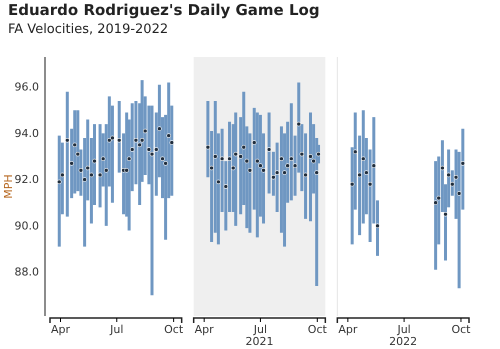 The width and height of the screenshot is (500, 349). Describe the element at coordinates (26, 133) in the screenshot. I see `y-tick-label: 94.0` at that location.